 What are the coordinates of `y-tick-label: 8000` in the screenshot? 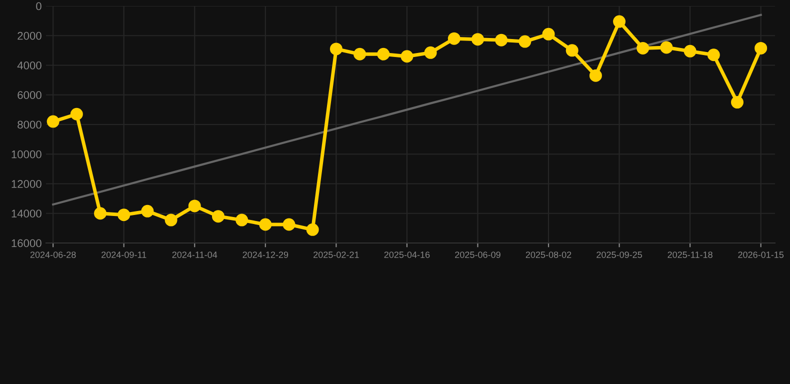 It's located at (30, 124).